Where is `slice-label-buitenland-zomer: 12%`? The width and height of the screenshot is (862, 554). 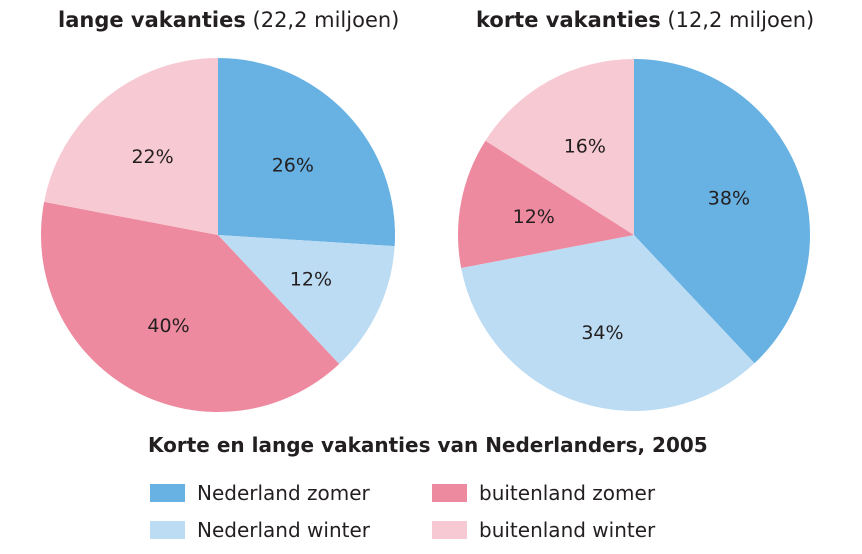 slice-label-buitenland-zomer: 12% is located at coordinates (534, 217).